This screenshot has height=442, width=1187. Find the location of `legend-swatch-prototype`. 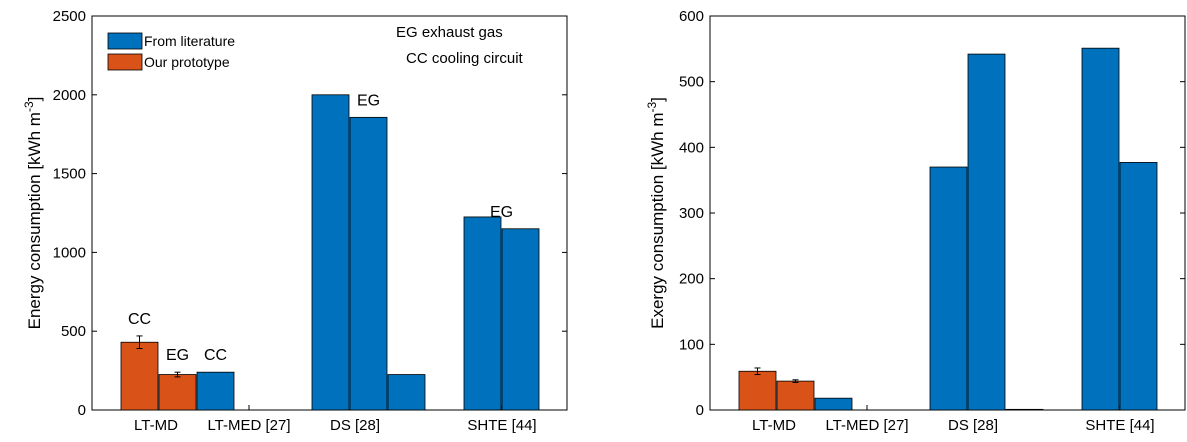

legend-swatch-prototype is located at coordinates (125, 62).